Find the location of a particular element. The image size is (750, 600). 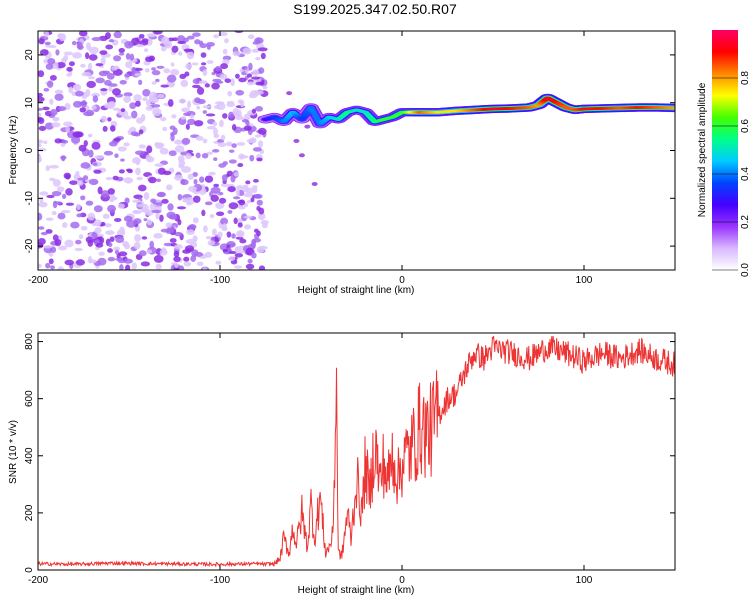

y-tick-label: 600 is located at coordinates (29, 398).